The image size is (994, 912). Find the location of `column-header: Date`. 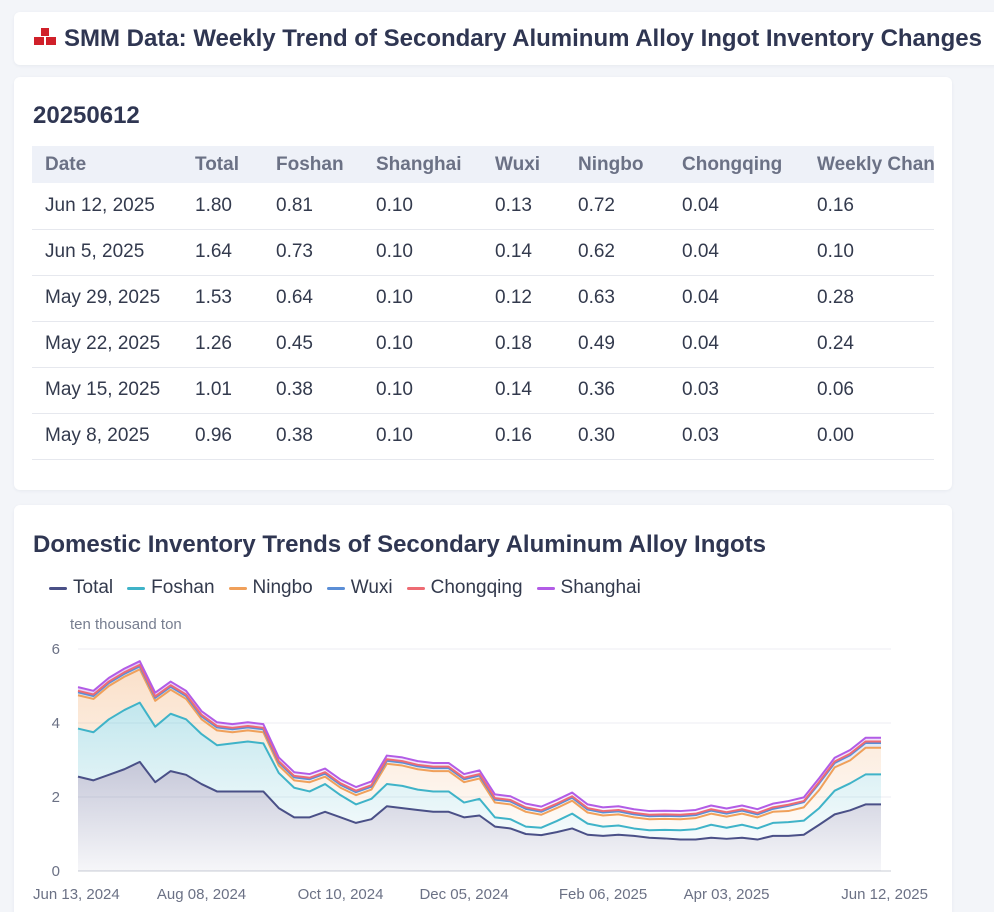

column-header: Date is located at coordinates (66, 164).